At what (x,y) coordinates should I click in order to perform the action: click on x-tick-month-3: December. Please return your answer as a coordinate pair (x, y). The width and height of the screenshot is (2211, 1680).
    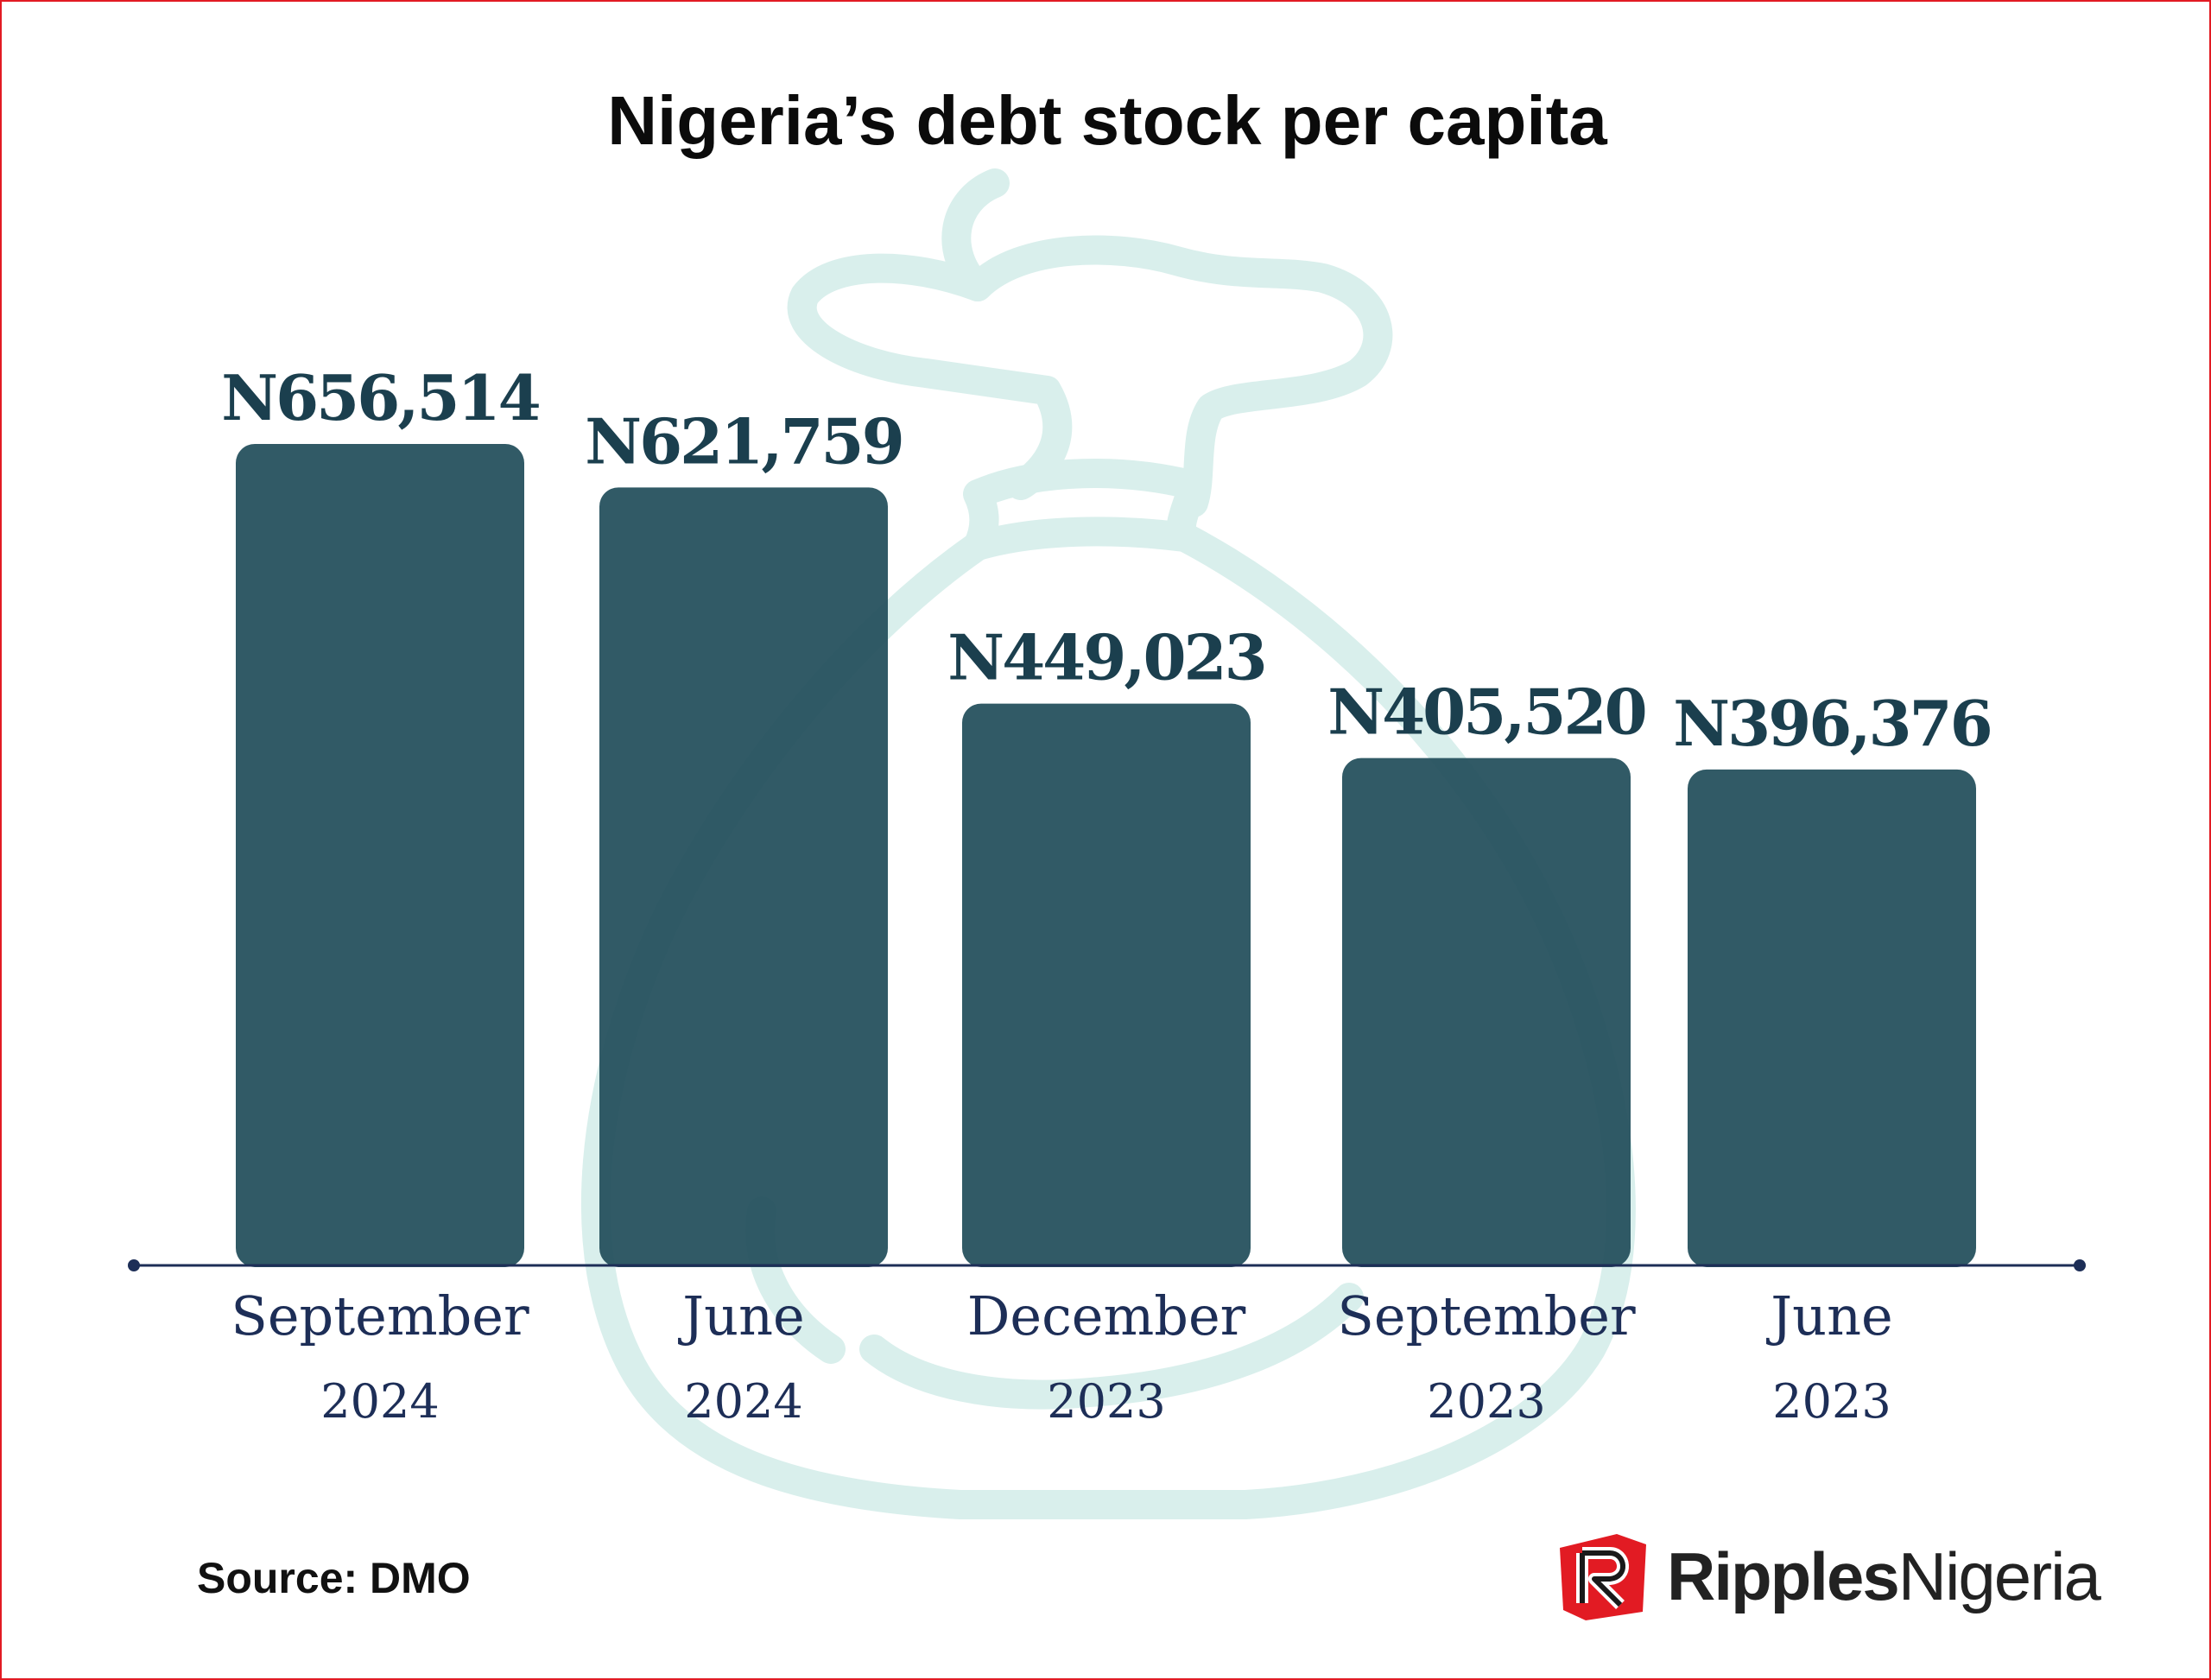
    Looking at the image, I should click on (1107, 1316).